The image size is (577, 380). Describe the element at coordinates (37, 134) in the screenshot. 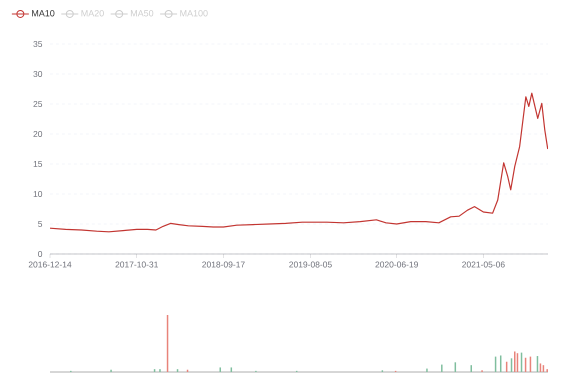

I see `y-tick-label: 20` at that location.